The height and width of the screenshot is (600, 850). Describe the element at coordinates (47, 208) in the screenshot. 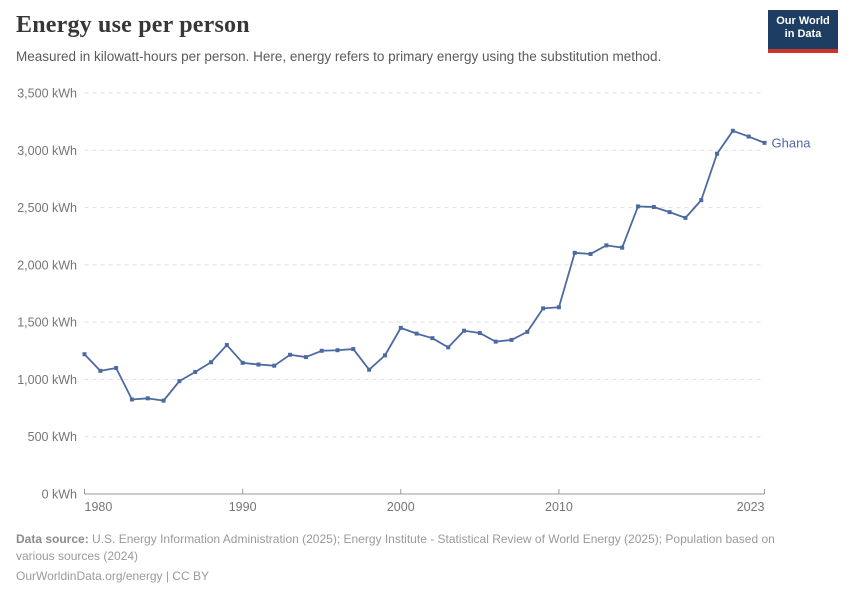

I see `y-tick-label: 2,500 kWh` at that location.